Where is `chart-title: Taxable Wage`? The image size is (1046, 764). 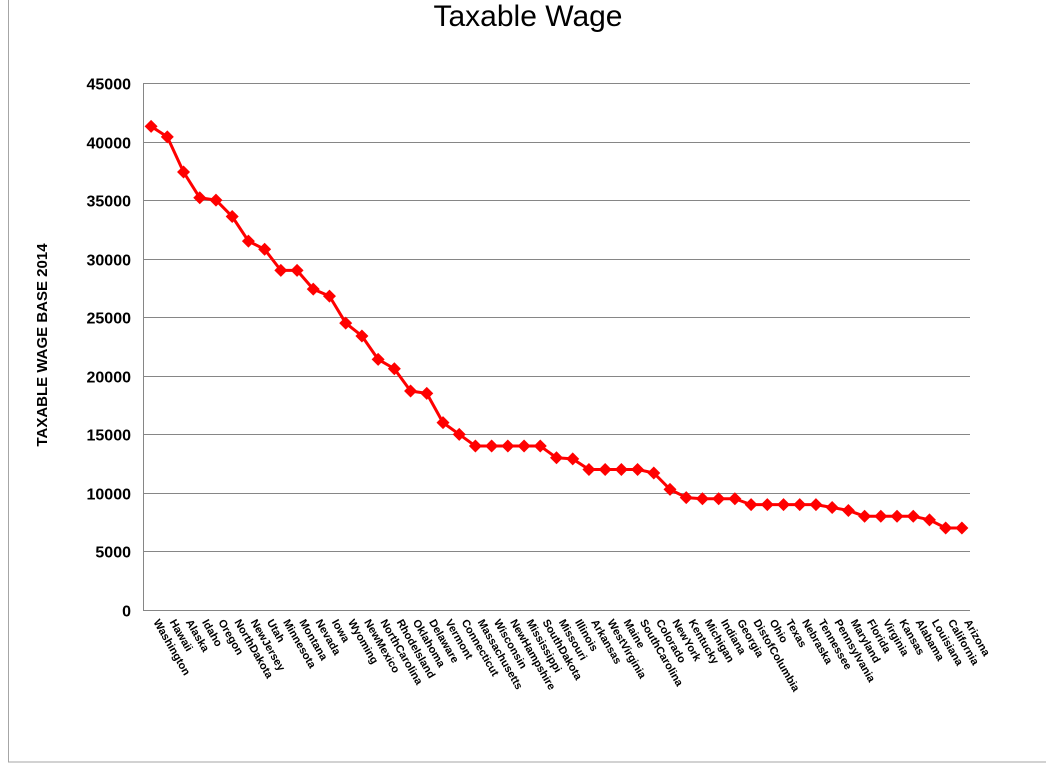 chart-title: Taxable Wage is located at coordinates (528, 16).